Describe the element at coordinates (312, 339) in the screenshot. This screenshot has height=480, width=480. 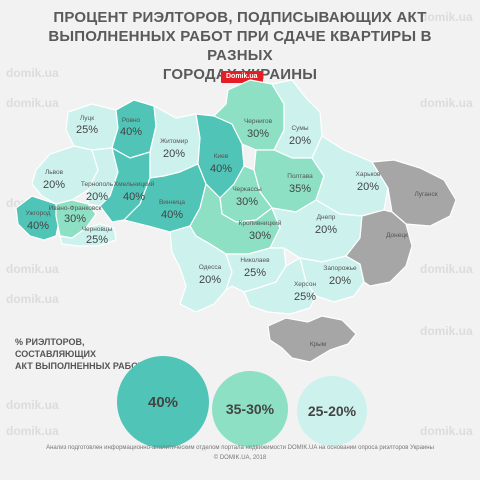
I see `region-crimea` at that location.